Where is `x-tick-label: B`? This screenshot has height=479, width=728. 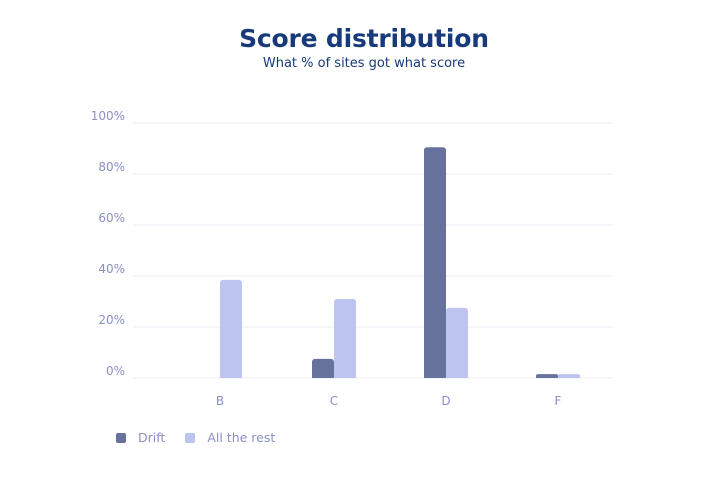 x-tick-label: B is located at coordinates (220, 401).